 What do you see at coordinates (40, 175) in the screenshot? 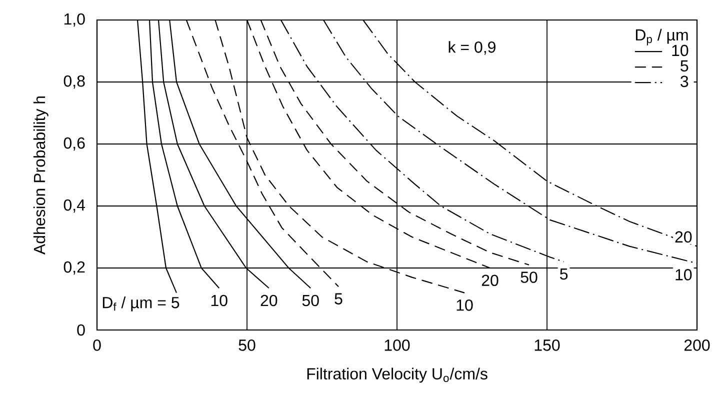
I see `y-axis-title: Adhesion Probability h` at bounding box center [40, 175].